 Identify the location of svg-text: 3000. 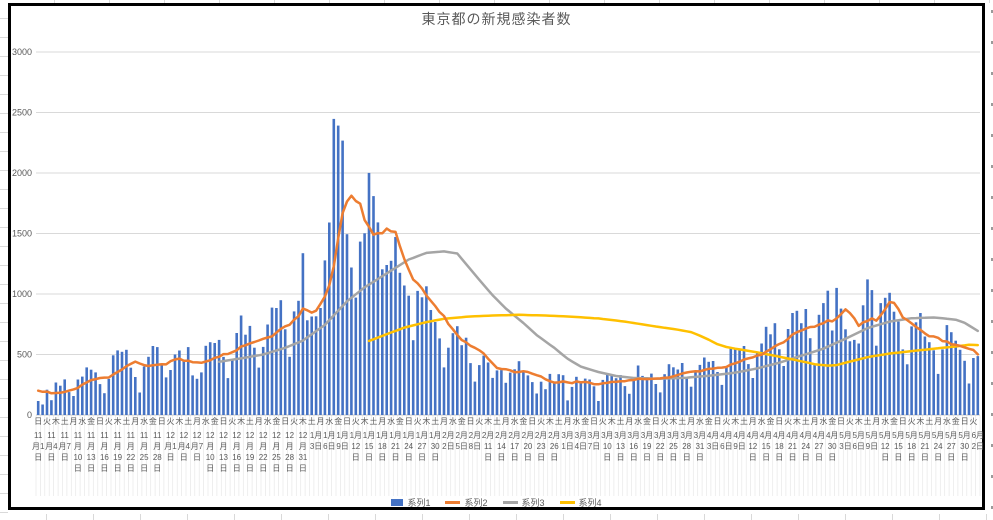
(22, 52).